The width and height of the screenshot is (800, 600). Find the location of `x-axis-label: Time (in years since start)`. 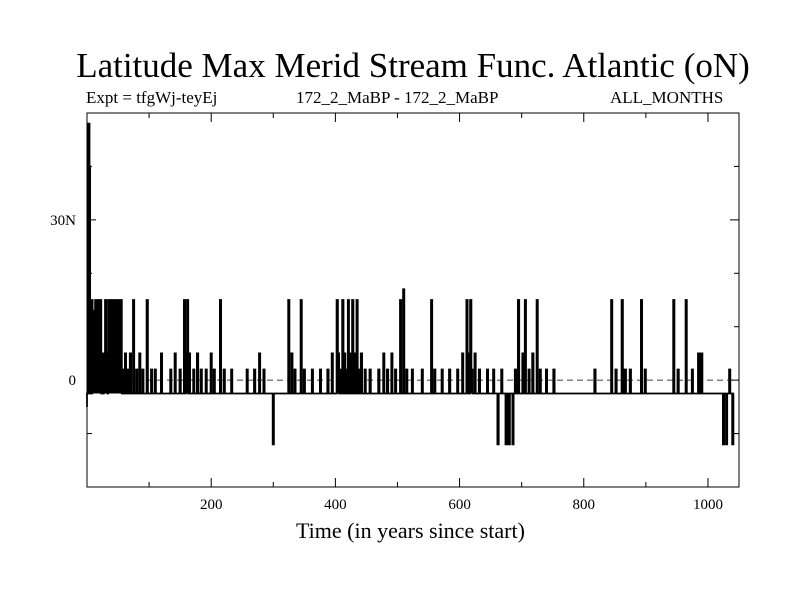

x-axis-label: Time (in years since start) is located at coordinates (410, 530).